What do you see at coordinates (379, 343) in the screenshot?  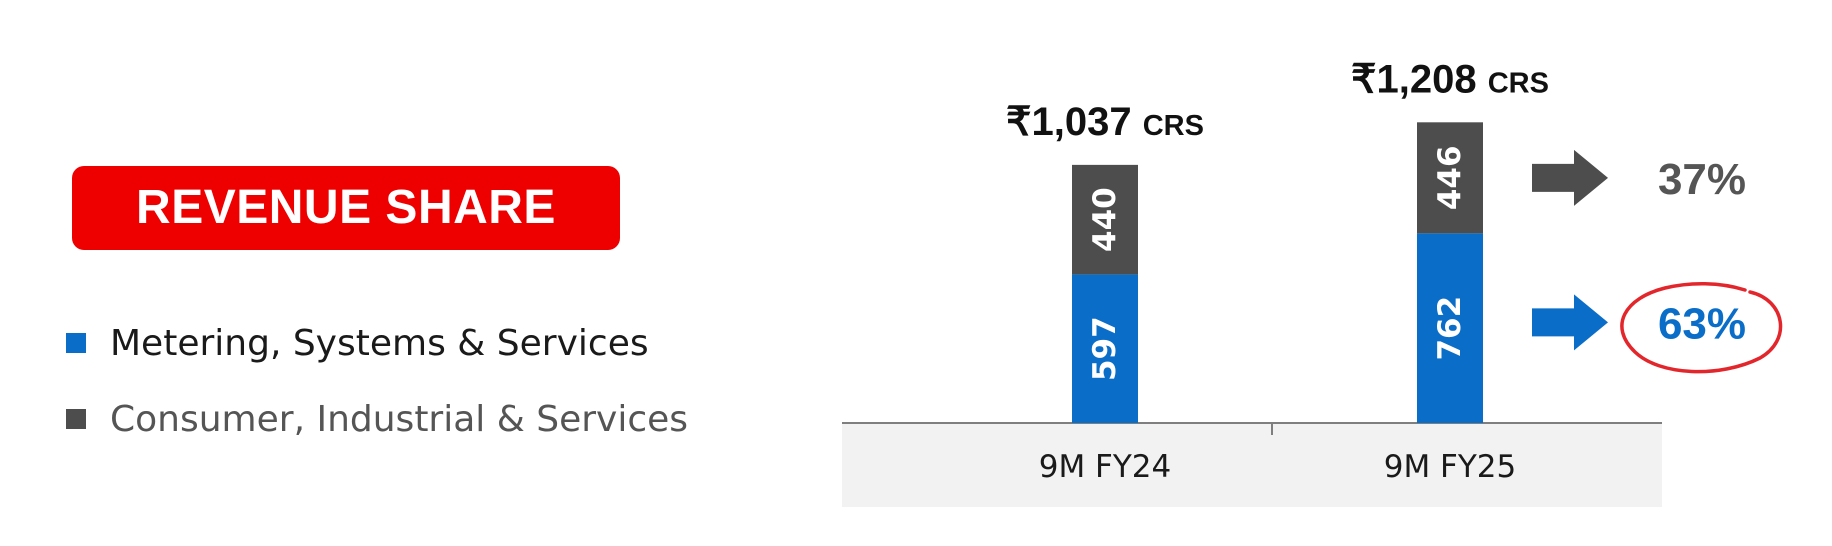 I see `legend-label-metering: Metering, Systems & Services` at bounding box center [379, 343].